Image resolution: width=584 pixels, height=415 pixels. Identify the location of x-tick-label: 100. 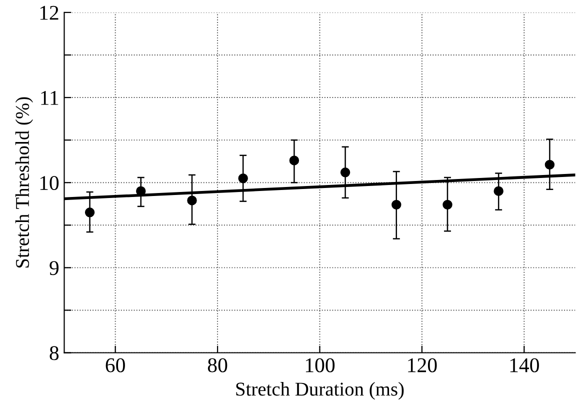
(320, 365).